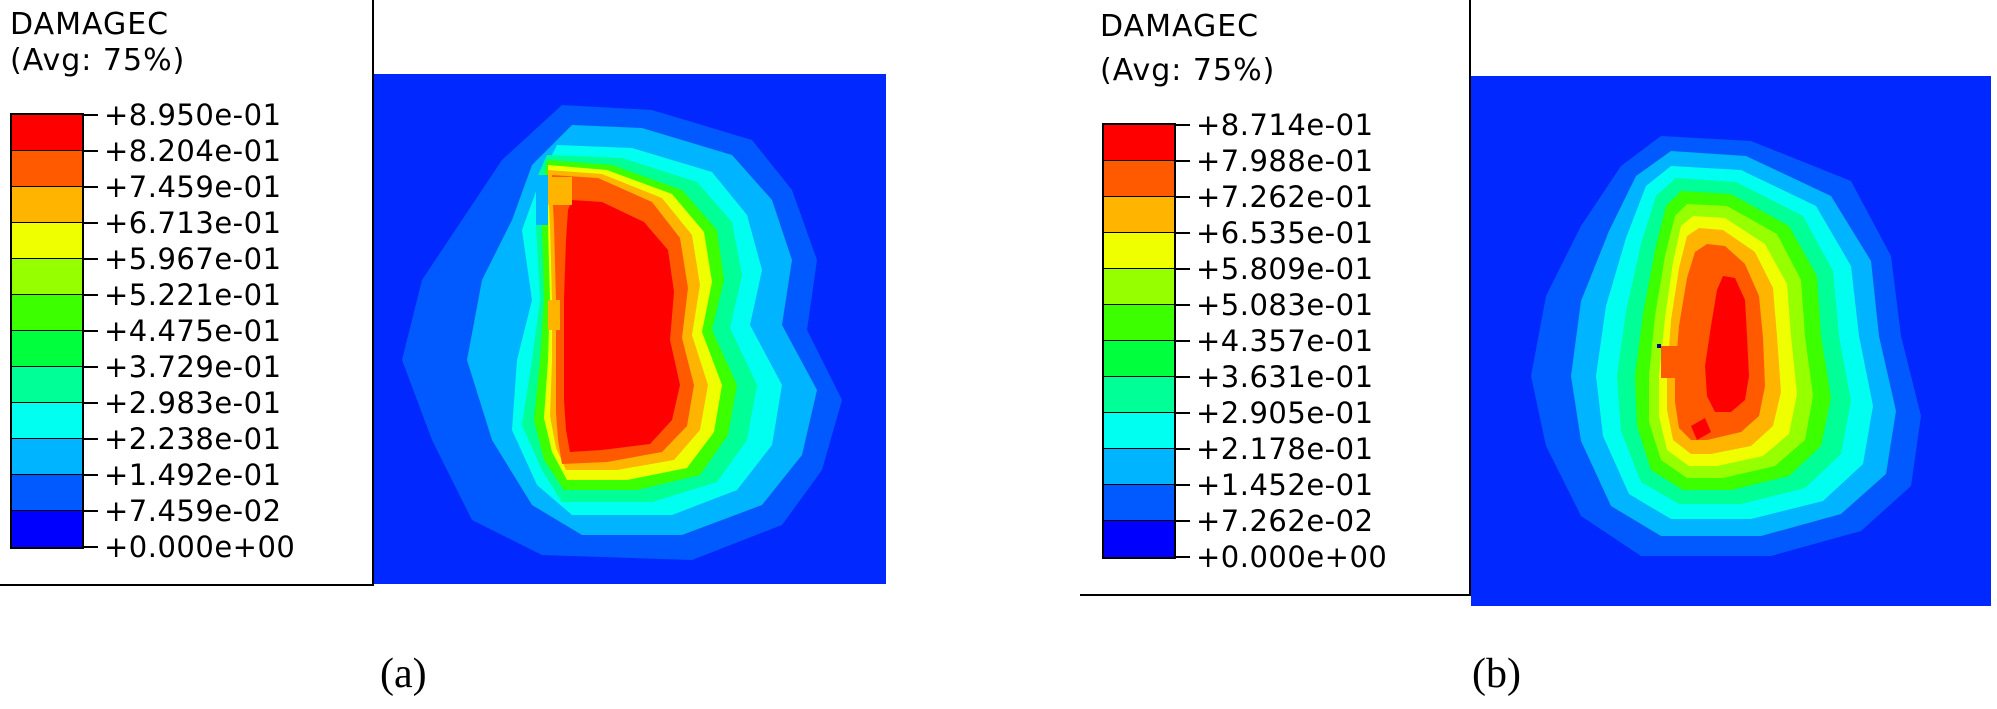  Describe the element at coordinates (1285, 485) in the screenshot. I see `colorbar-tick-label: +1.452e-01` at that location.